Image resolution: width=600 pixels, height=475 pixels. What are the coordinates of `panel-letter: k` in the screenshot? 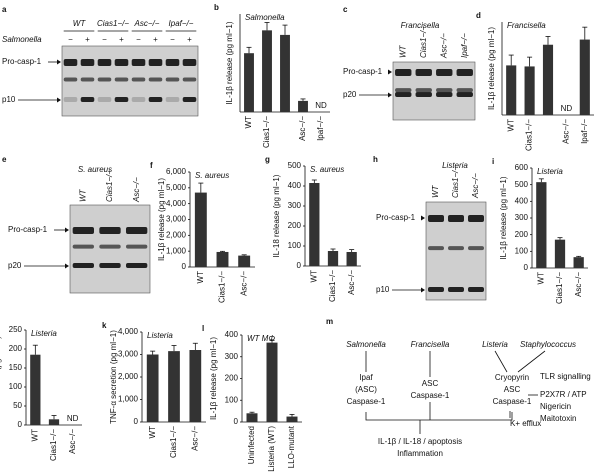 It's located at (104, 325).